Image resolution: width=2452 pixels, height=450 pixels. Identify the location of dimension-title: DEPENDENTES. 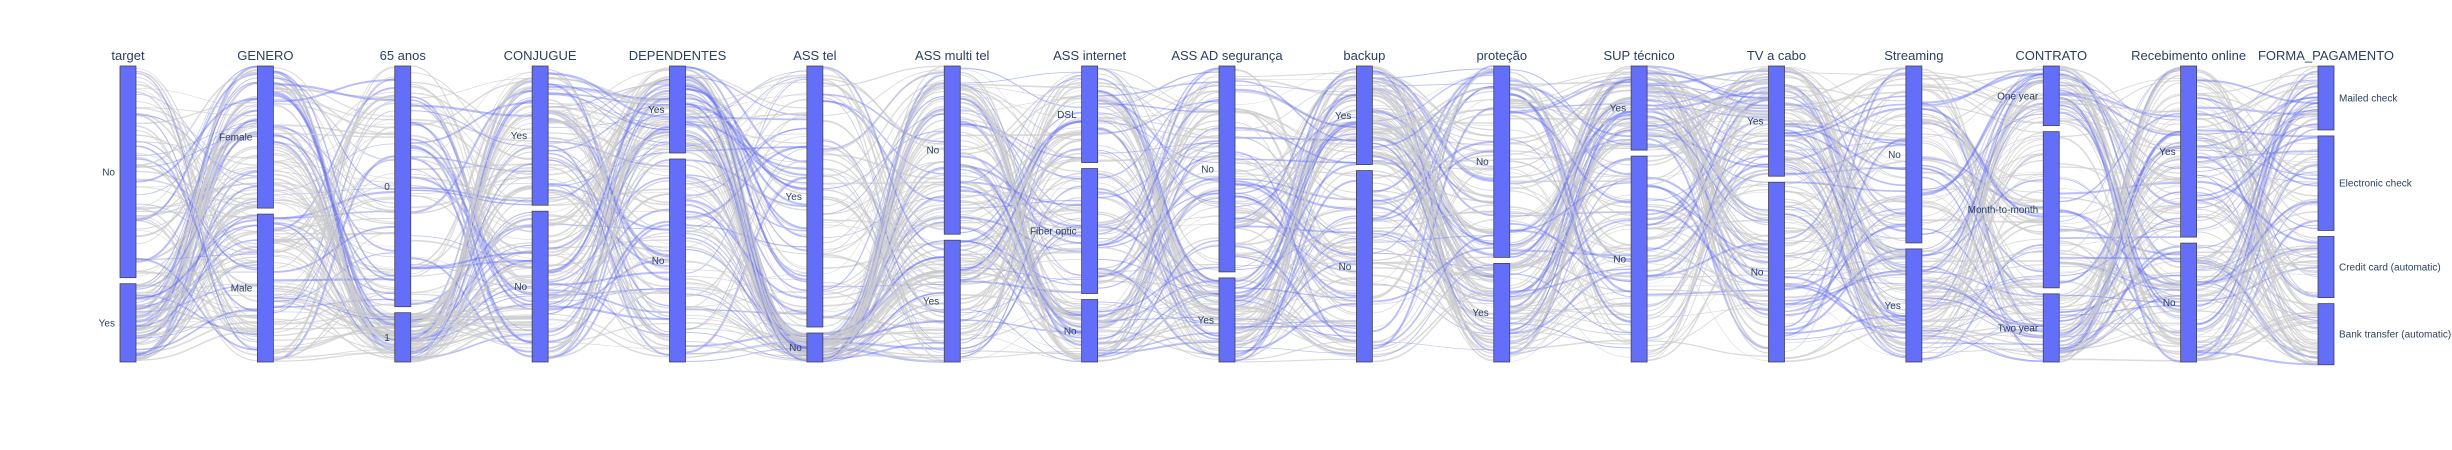
(678, 55).